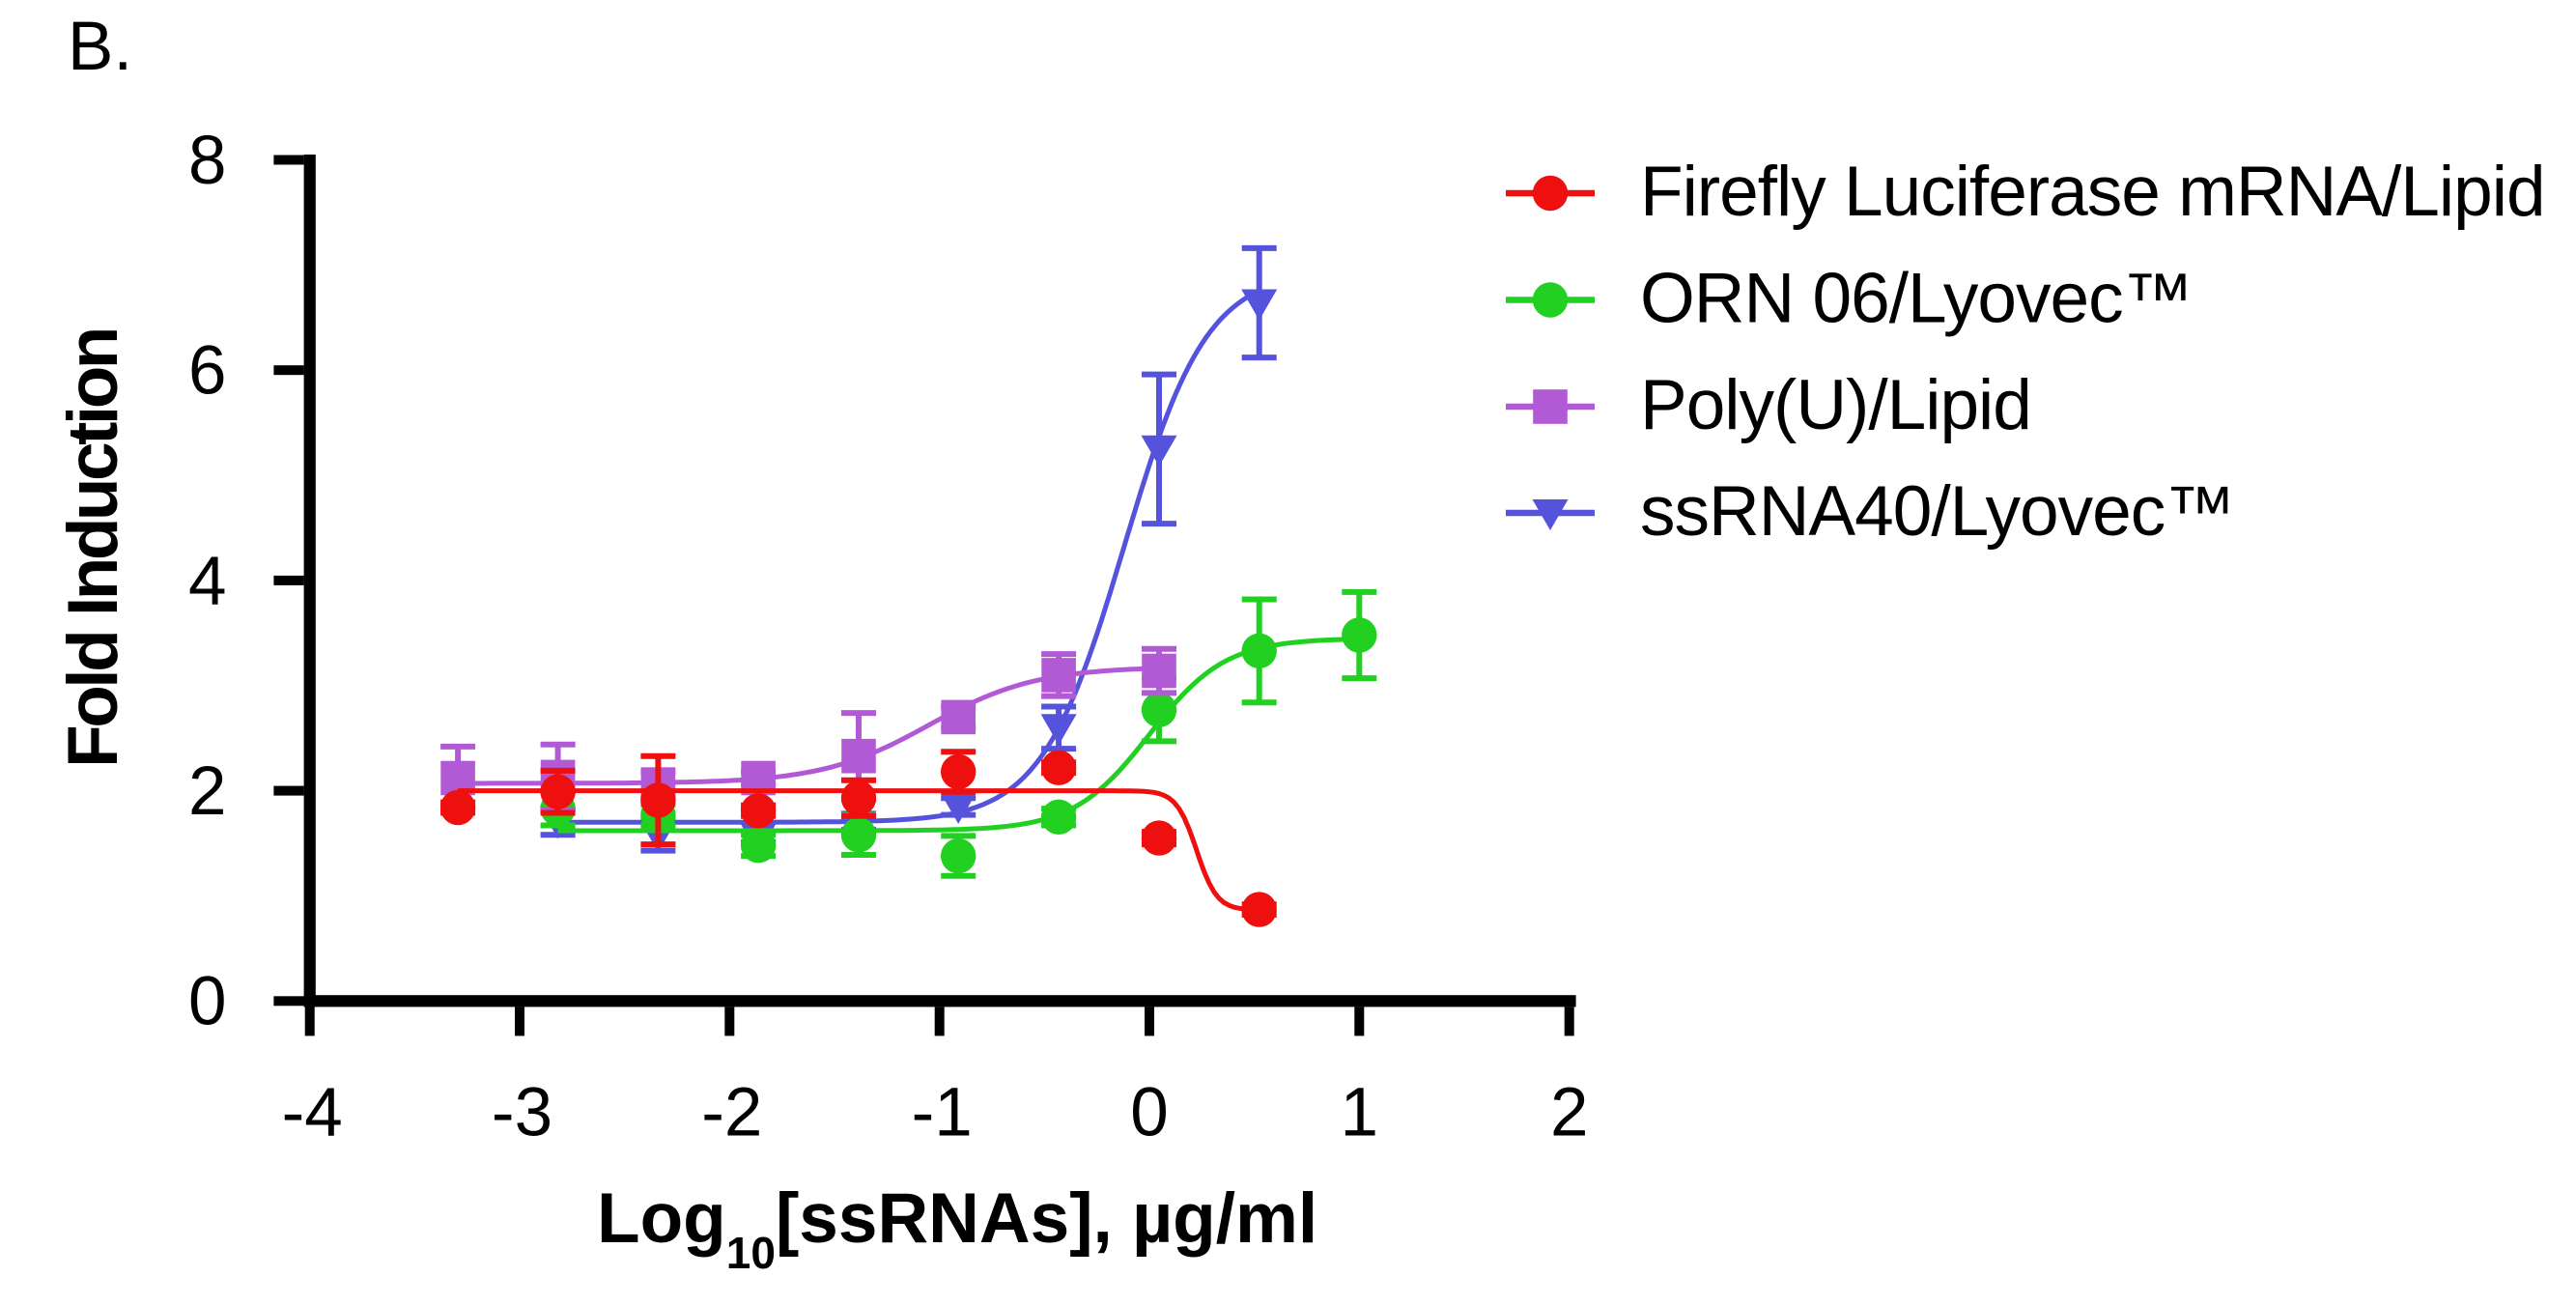  I want to click on svg-text: -1, so click(942, 1113).